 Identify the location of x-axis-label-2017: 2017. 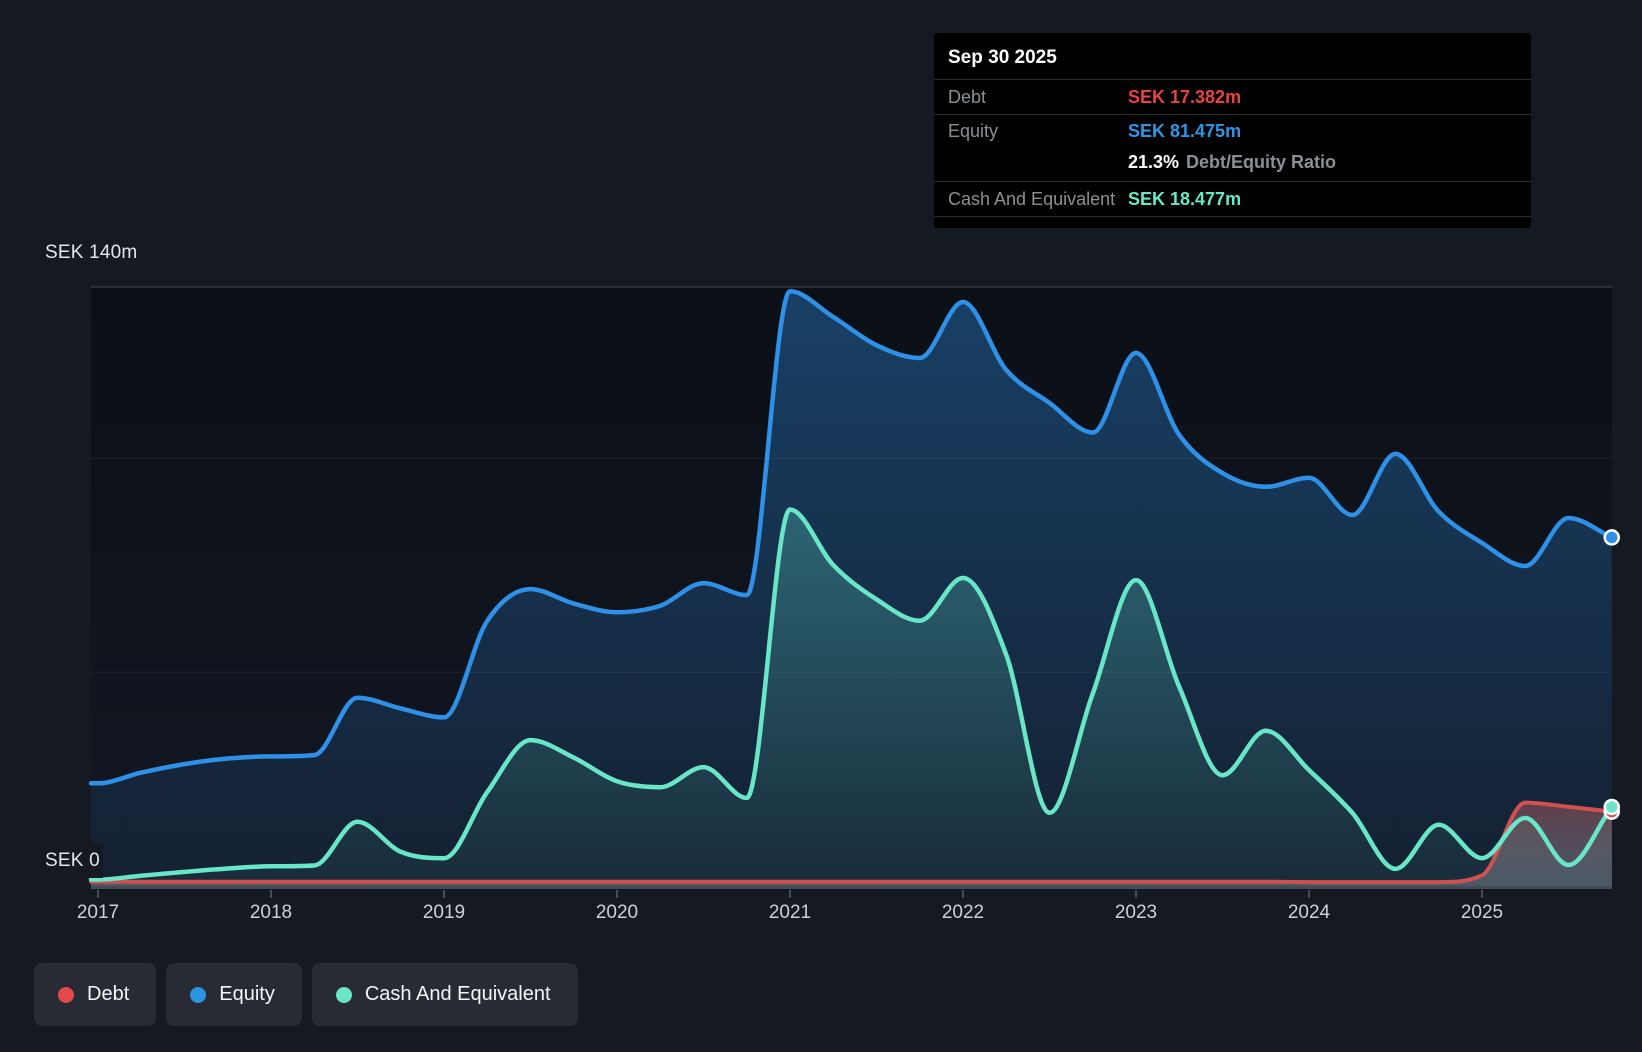
(98, 912).